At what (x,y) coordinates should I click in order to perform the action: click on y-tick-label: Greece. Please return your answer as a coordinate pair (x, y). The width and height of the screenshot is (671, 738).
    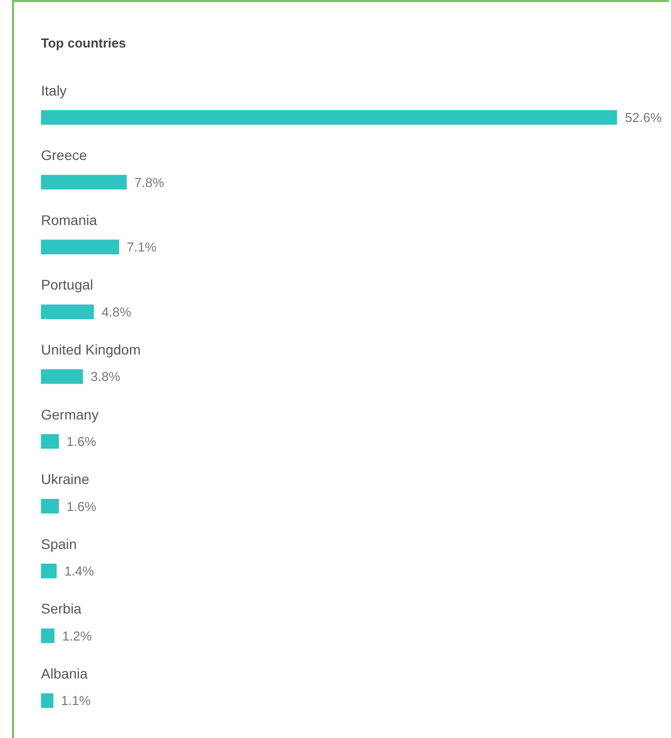
    Looking at the image, I should click on (64, 155).